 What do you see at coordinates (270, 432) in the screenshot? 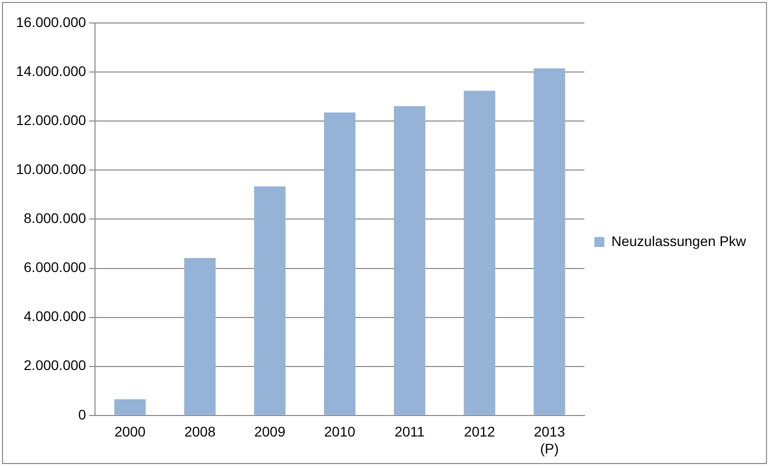
I see `x-tick-label: 2009` at bounding box center [270, 432].